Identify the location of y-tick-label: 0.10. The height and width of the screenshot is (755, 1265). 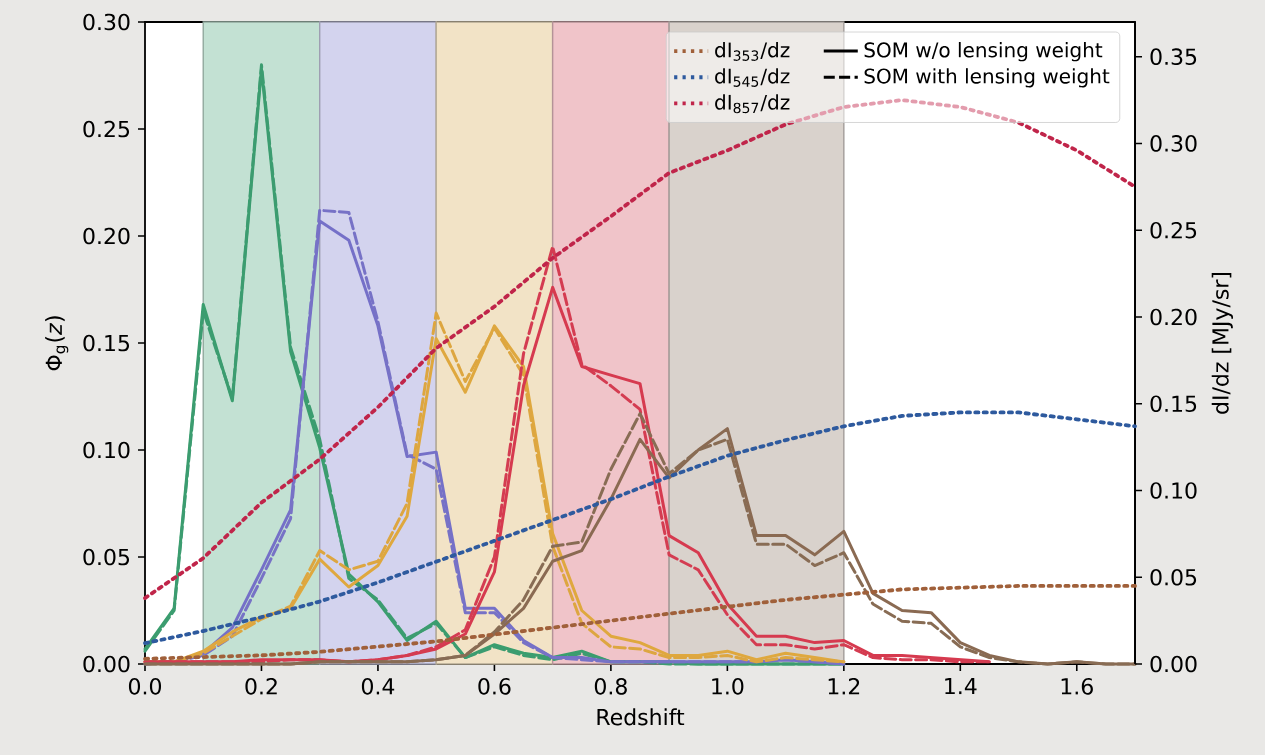
(106, 450).